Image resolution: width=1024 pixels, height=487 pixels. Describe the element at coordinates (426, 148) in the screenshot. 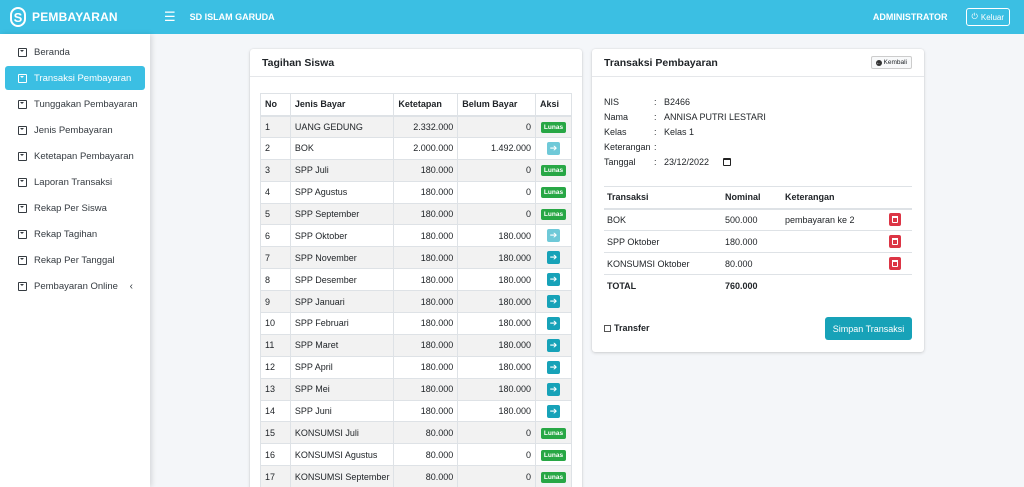

I see `cell-ketetapan: 2.000.000` at that location.